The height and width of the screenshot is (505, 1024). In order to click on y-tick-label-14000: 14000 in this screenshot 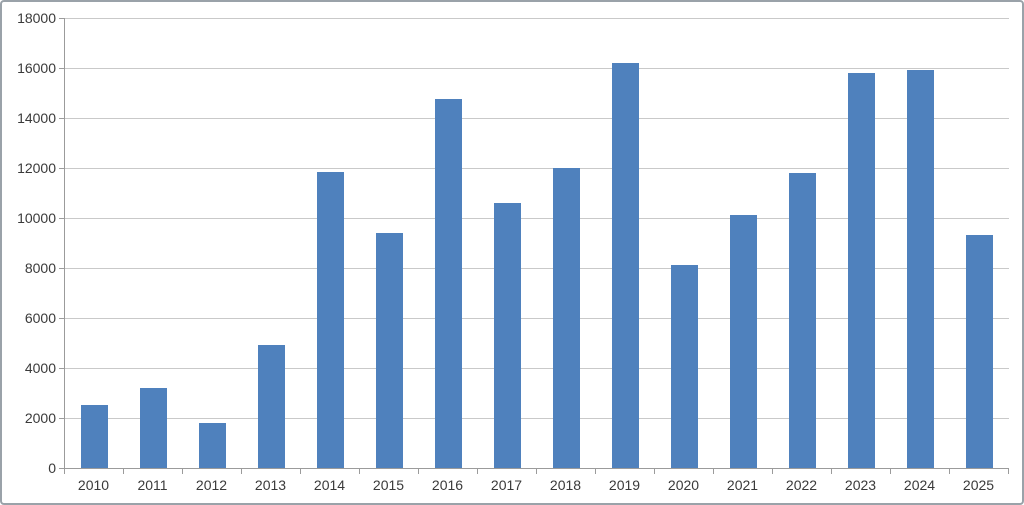, I will do `click(36, 118)`.